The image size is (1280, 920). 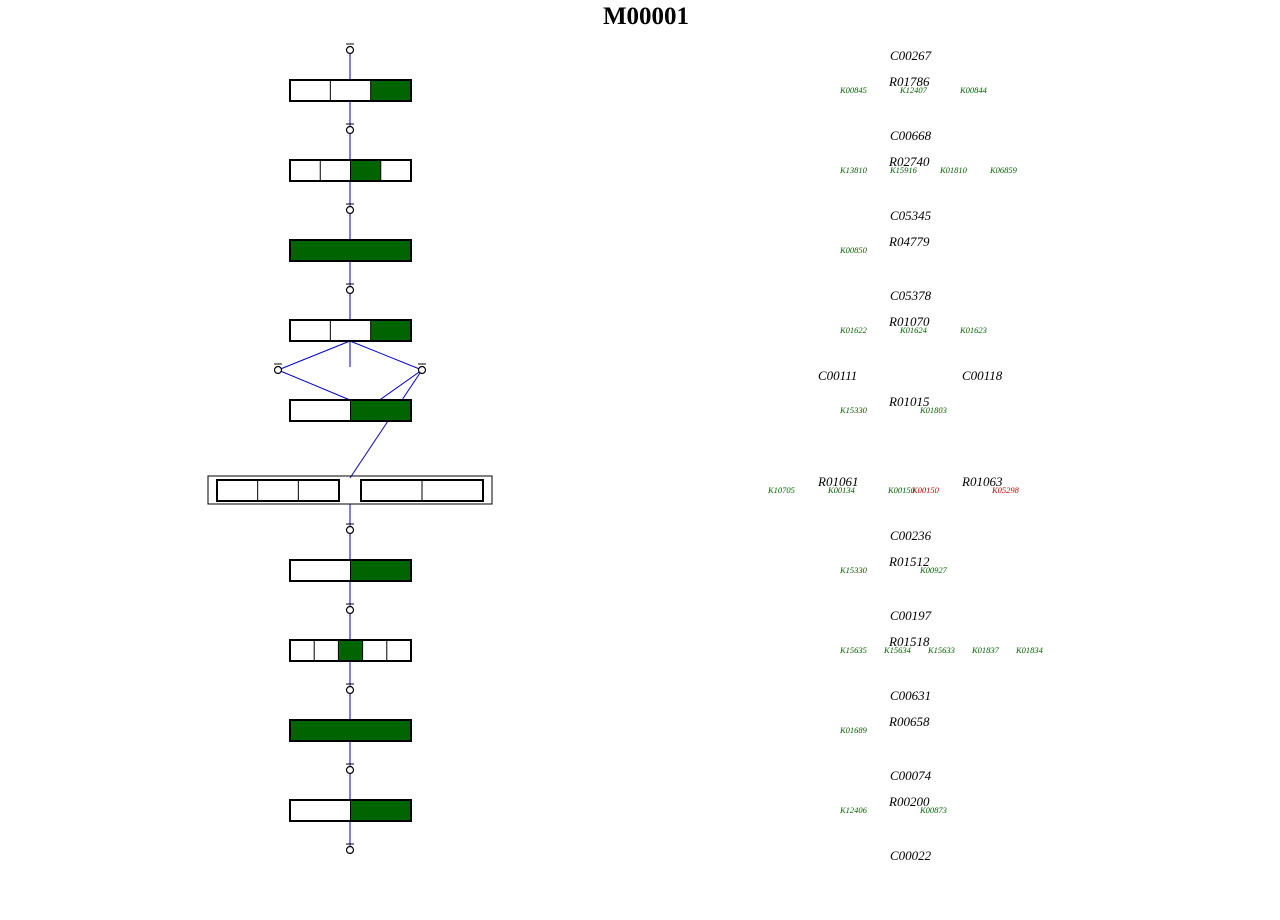 I want to click on reaction-label: R01061, so click(x=837, y=481).